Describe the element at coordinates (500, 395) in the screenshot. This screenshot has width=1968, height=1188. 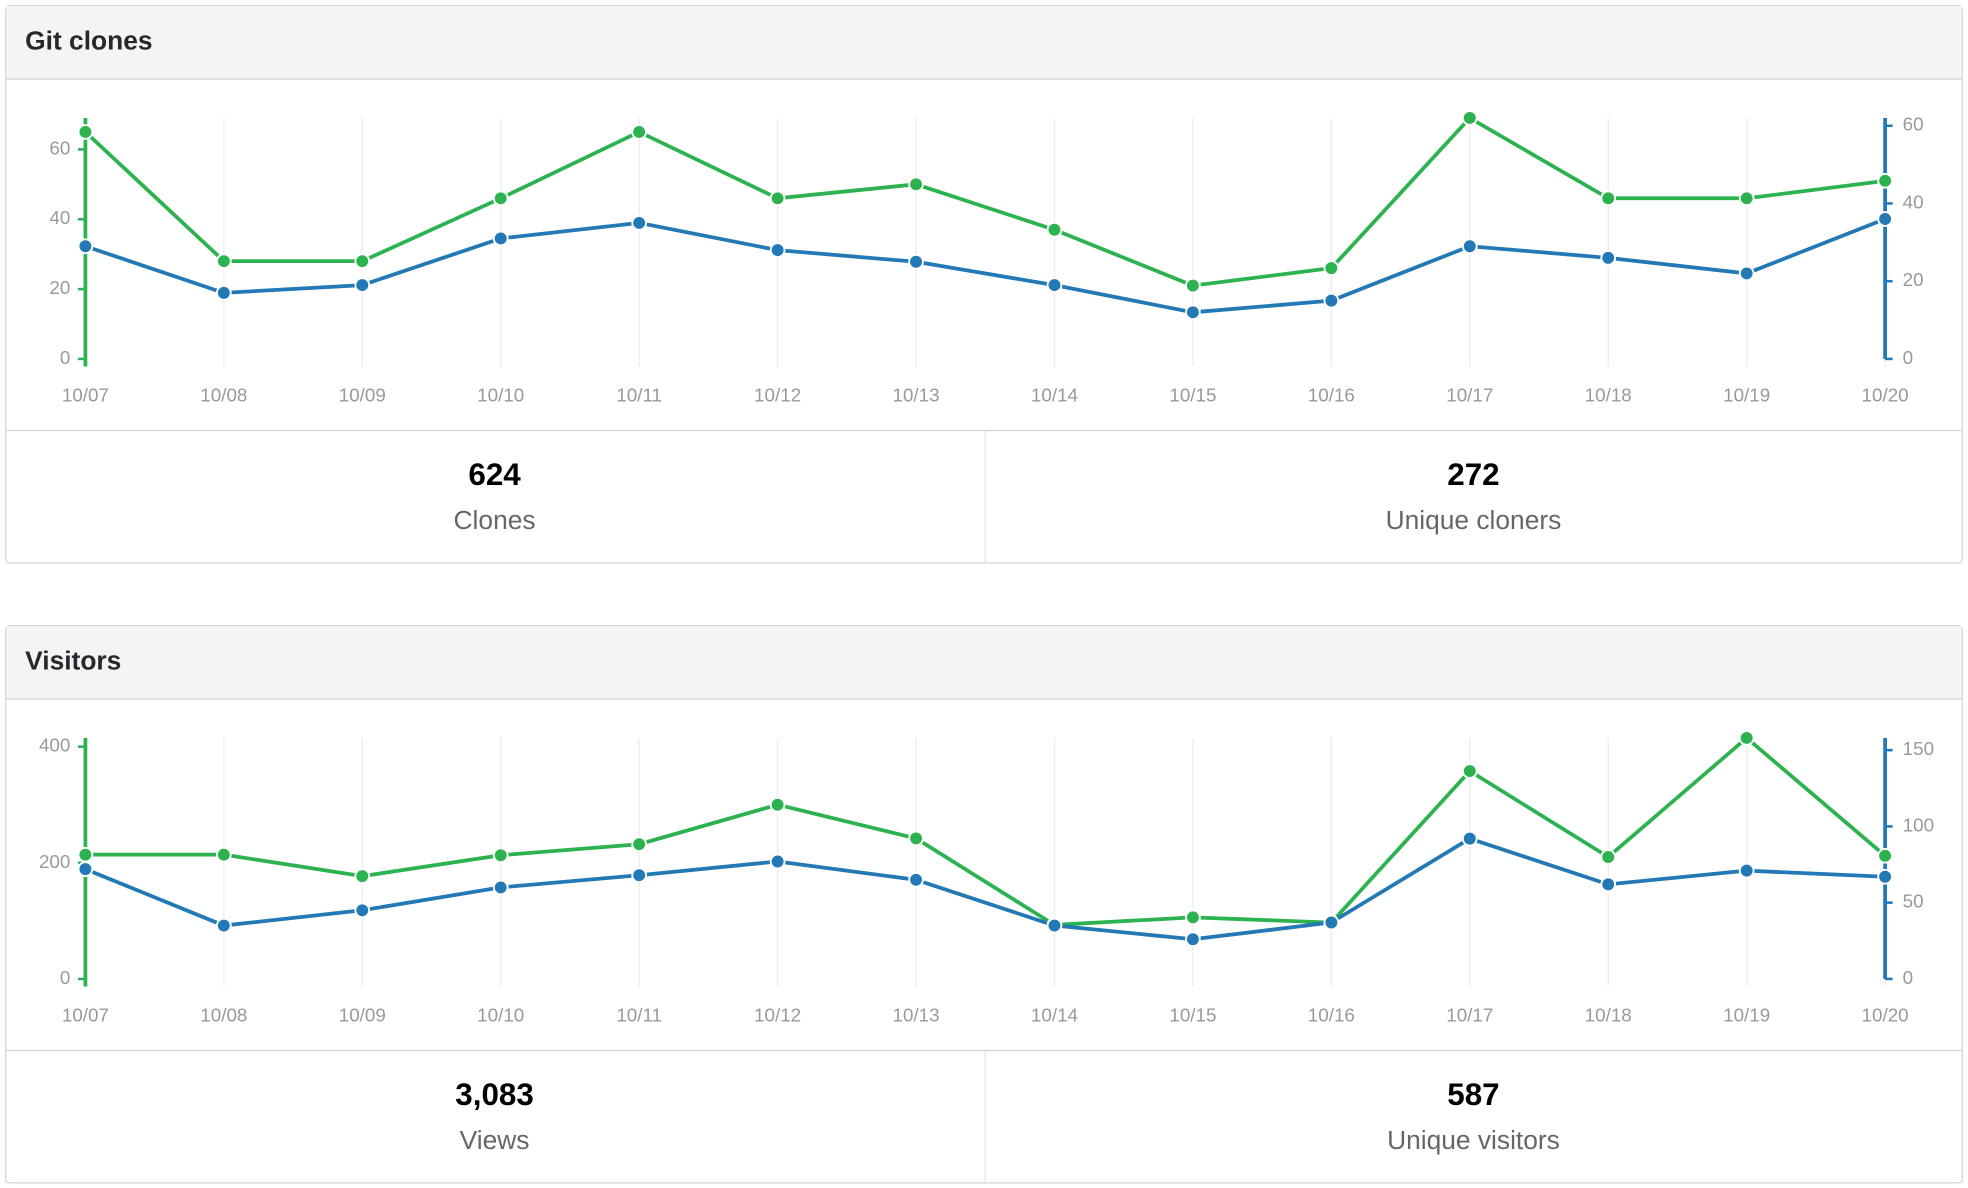
I see `x-tick-label: 10/10` at that location.